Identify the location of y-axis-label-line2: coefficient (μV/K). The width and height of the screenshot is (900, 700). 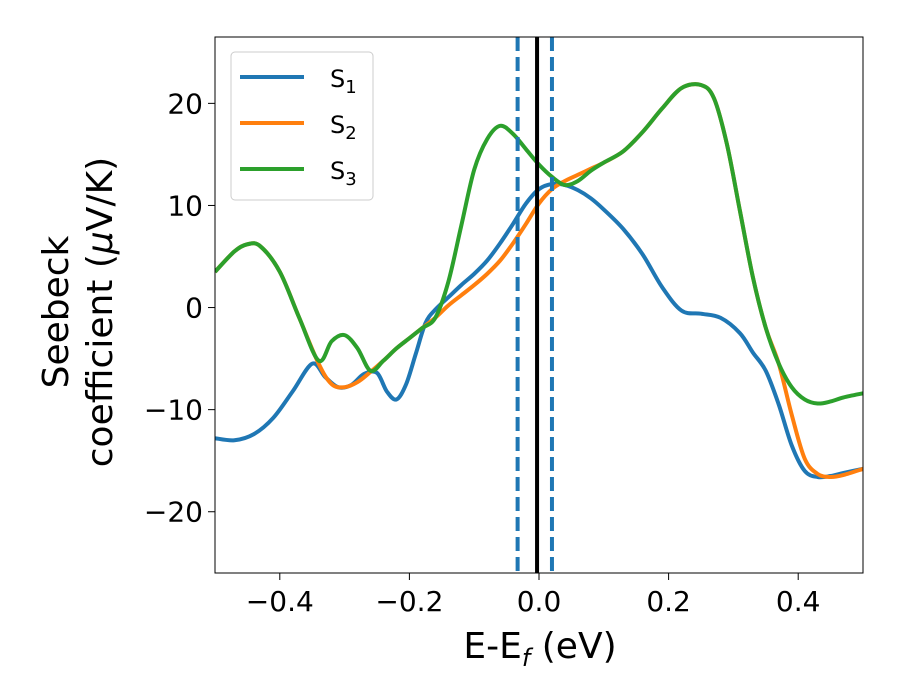
(100, 312).